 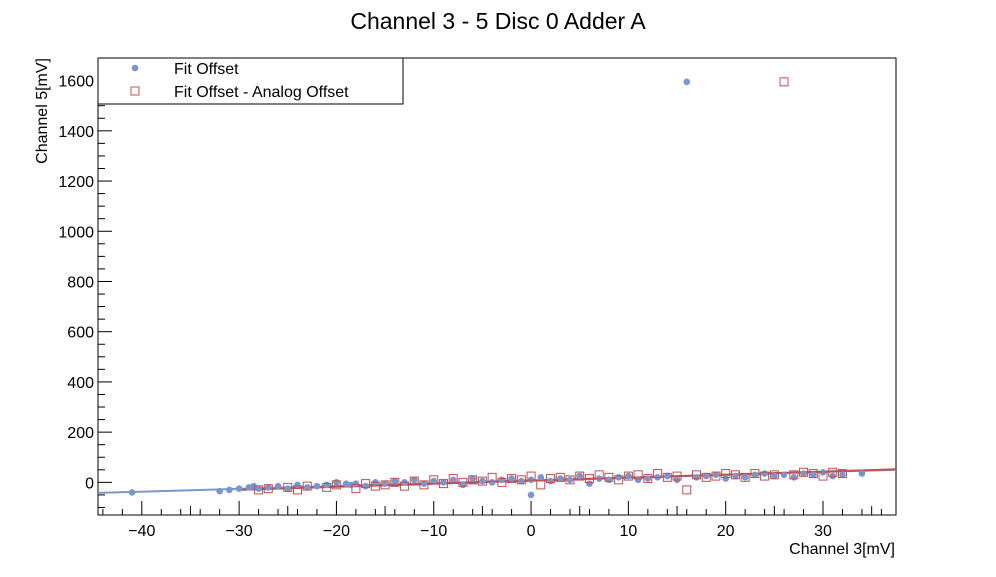 What do you see at coordinates (76, 82) in the screenshot?
I see `y-tick-label: 1600` at bounding box center [76, 82].